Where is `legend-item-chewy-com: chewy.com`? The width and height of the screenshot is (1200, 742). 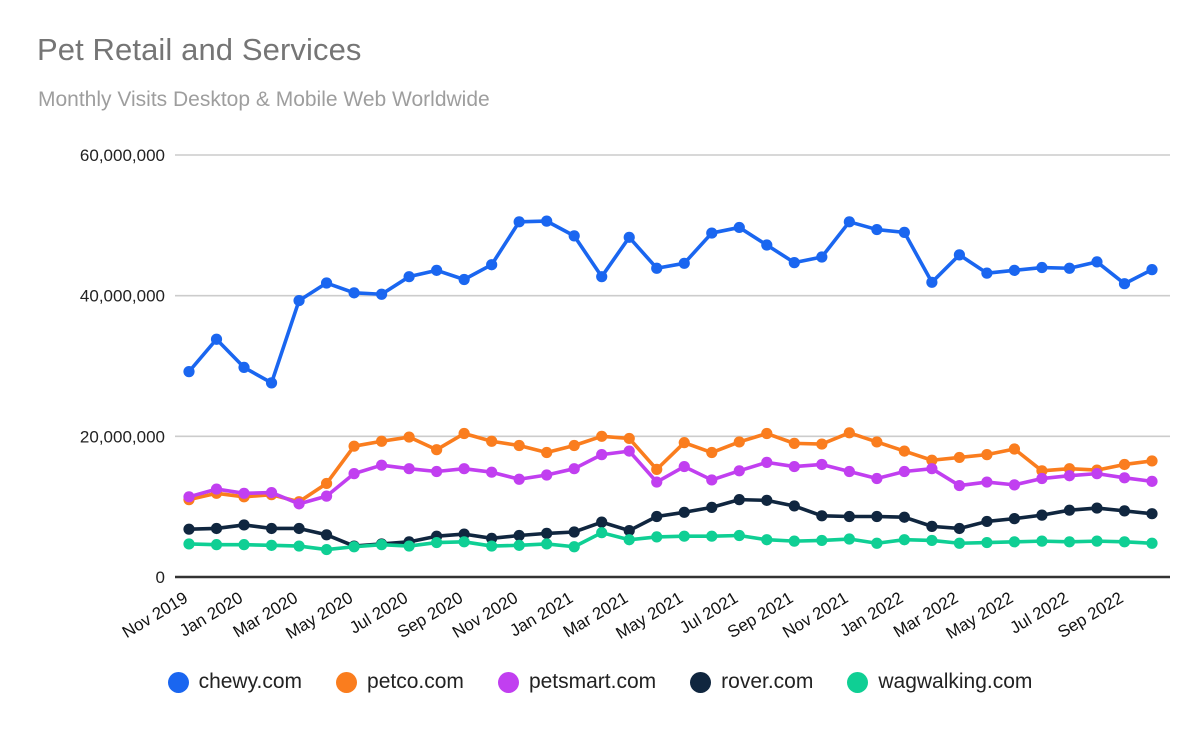 legend-item-chewy-com: chewy.com is located at coordinates (234, 682).